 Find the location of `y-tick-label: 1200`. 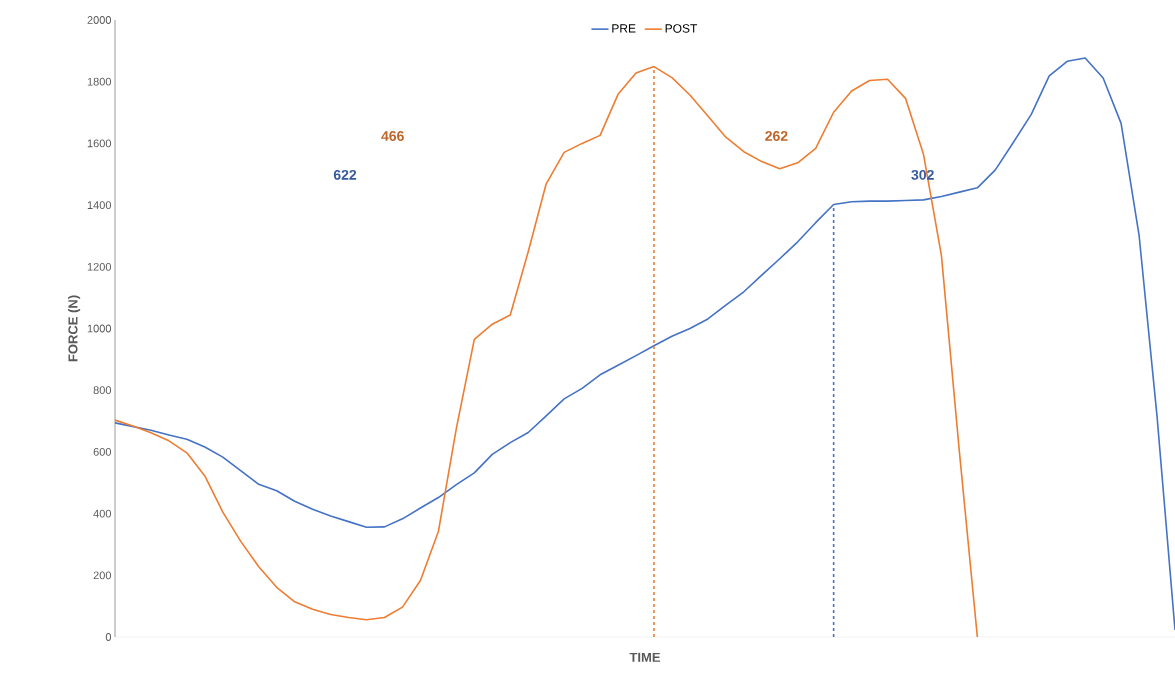

y-tick-label: 1200 is located at coordinates (99, 266).